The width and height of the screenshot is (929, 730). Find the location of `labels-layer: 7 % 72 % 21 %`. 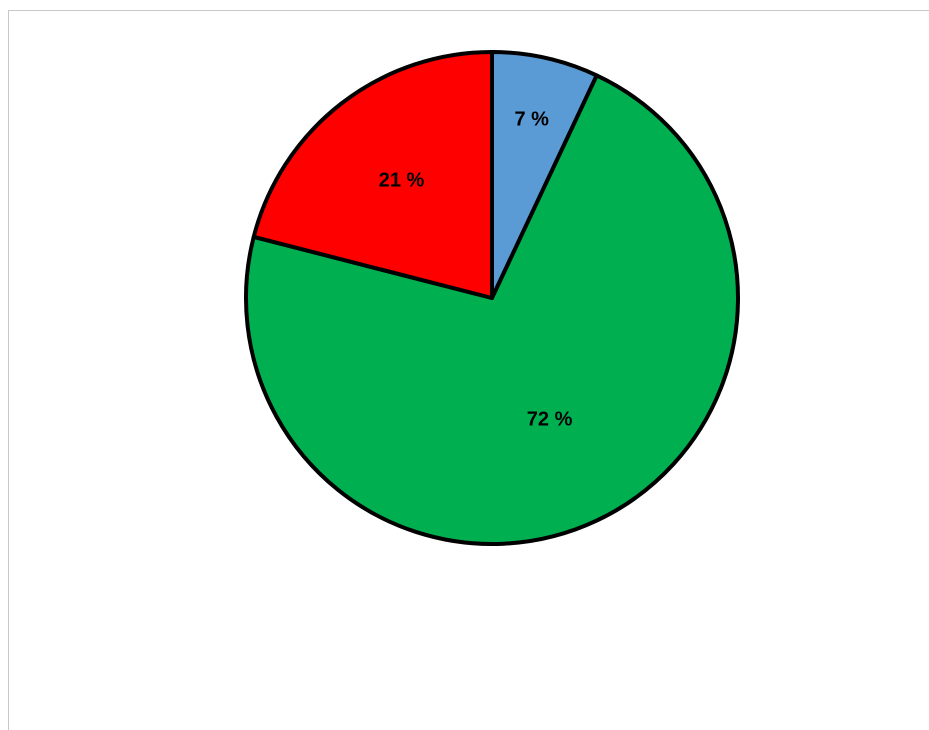

labels-layer: 7 % 72 % 21 % is located at coordinates (476, 270).